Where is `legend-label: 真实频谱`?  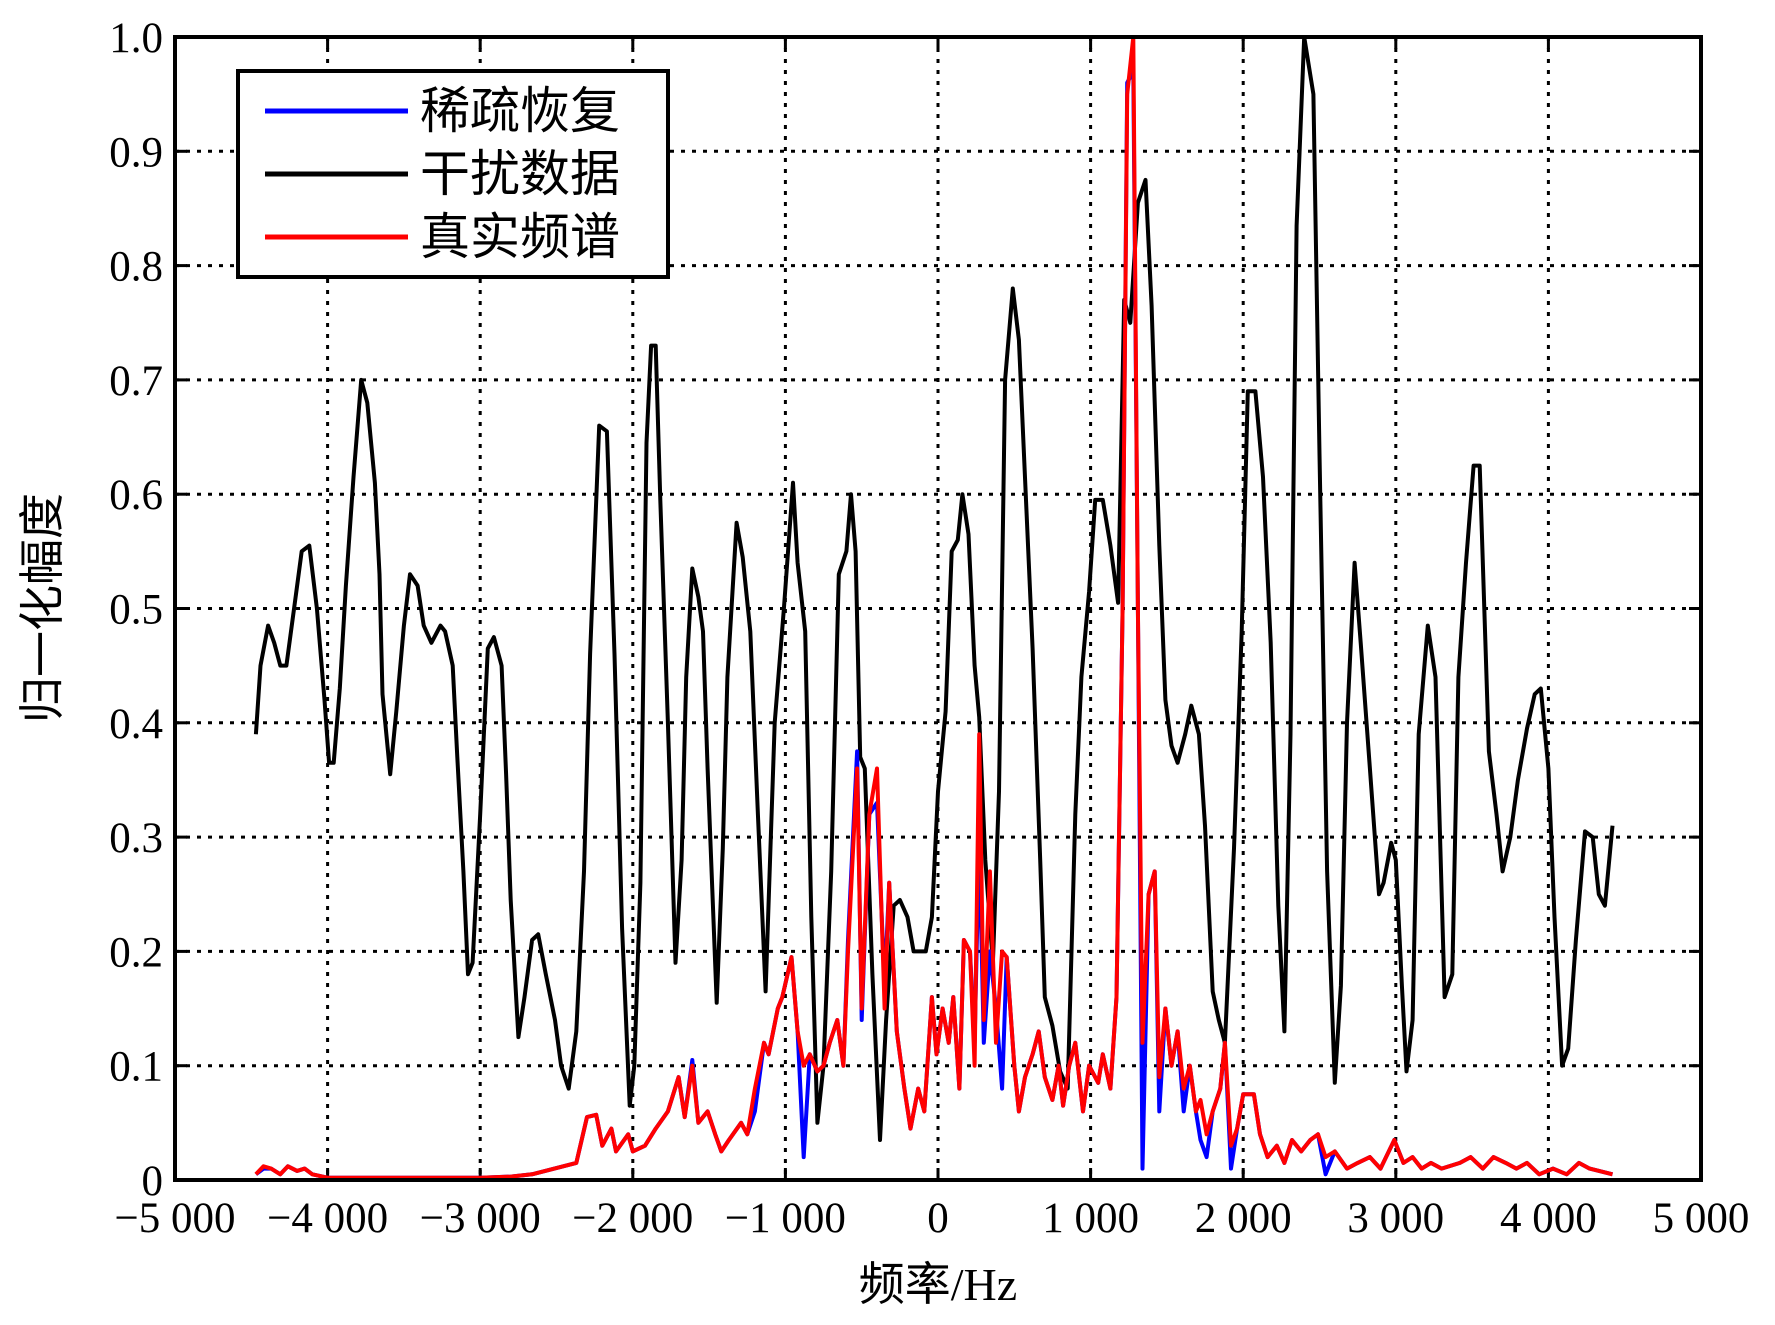 legend-label: 真实频谱 is located at coordinates (520, 237).